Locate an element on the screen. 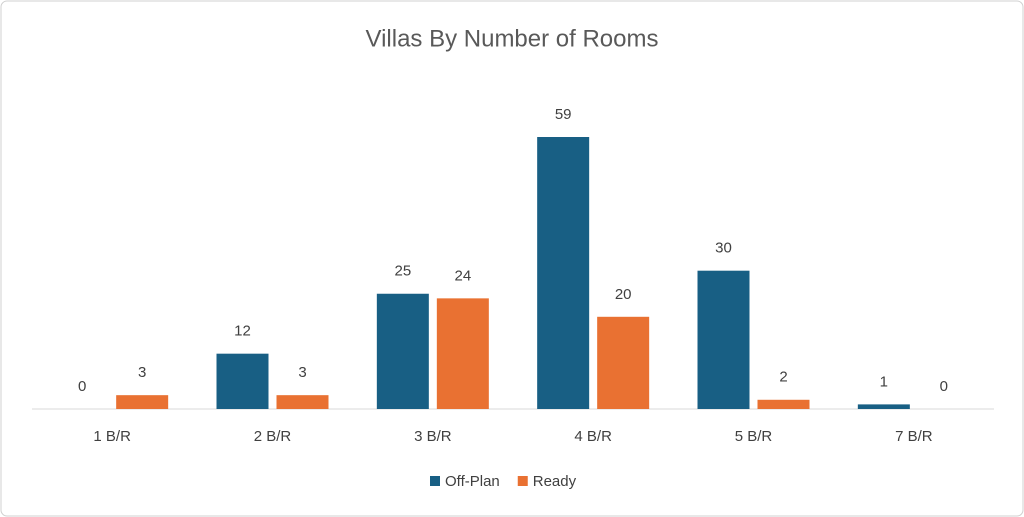 The height and width of the screenshot is (517, 1024). legend-label: Off-Plan is located at coordinates (472, 481).